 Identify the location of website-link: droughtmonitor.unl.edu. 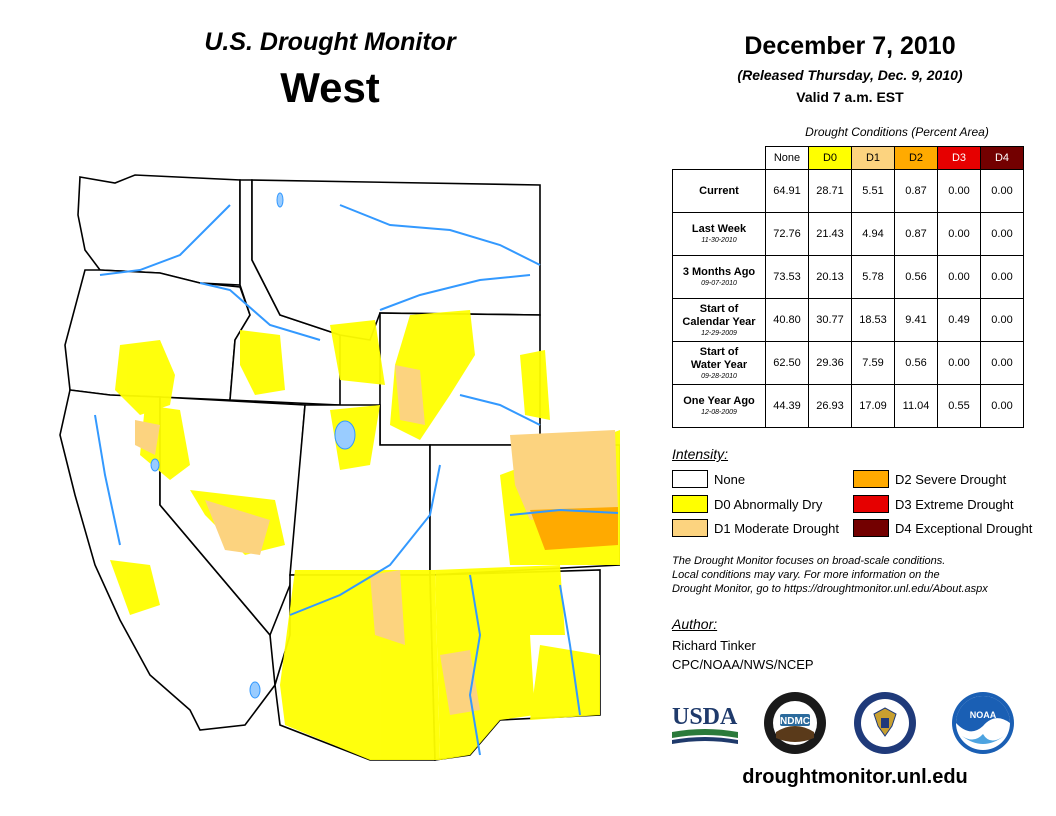
(855, 777).